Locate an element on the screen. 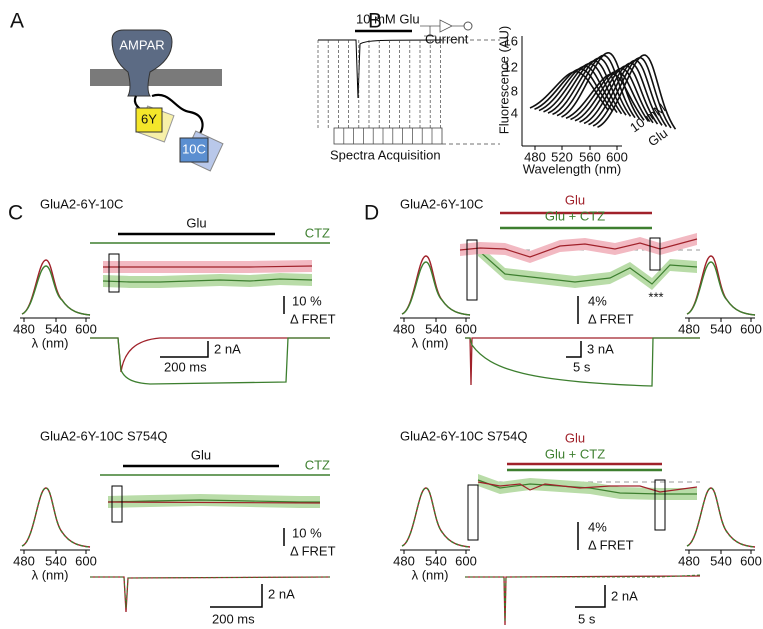 The image size is (763, 629). electrode-icon is located at coordinates (468, 26).